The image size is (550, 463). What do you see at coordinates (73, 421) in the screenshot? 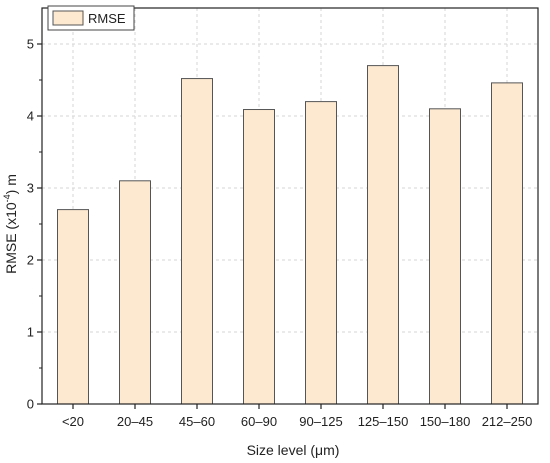
I see `x-tick-label: <20` at bounding box center [73, 421].